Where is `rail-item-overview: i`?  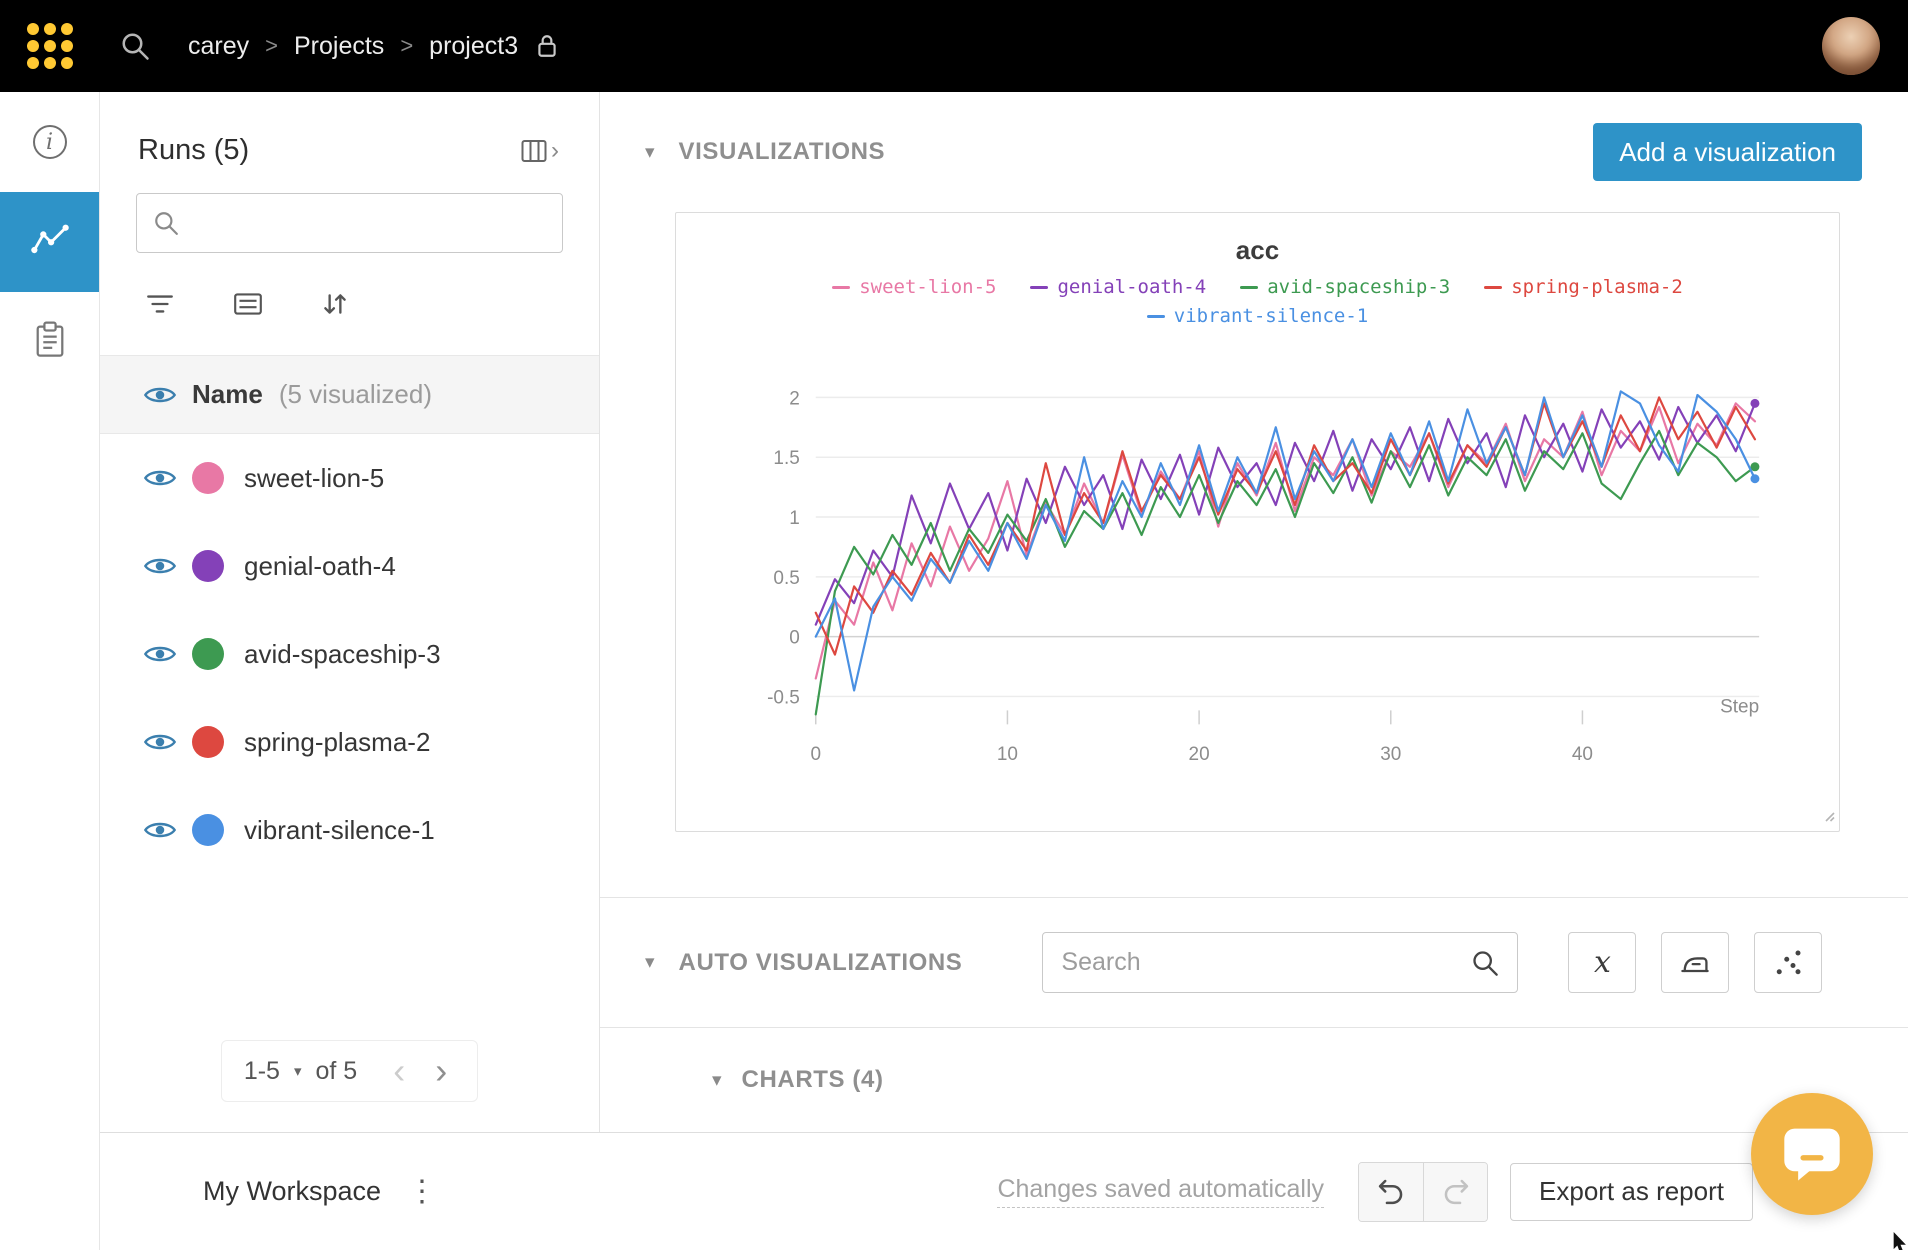 rail-item-overview: i is located at coordinates (49, 142).